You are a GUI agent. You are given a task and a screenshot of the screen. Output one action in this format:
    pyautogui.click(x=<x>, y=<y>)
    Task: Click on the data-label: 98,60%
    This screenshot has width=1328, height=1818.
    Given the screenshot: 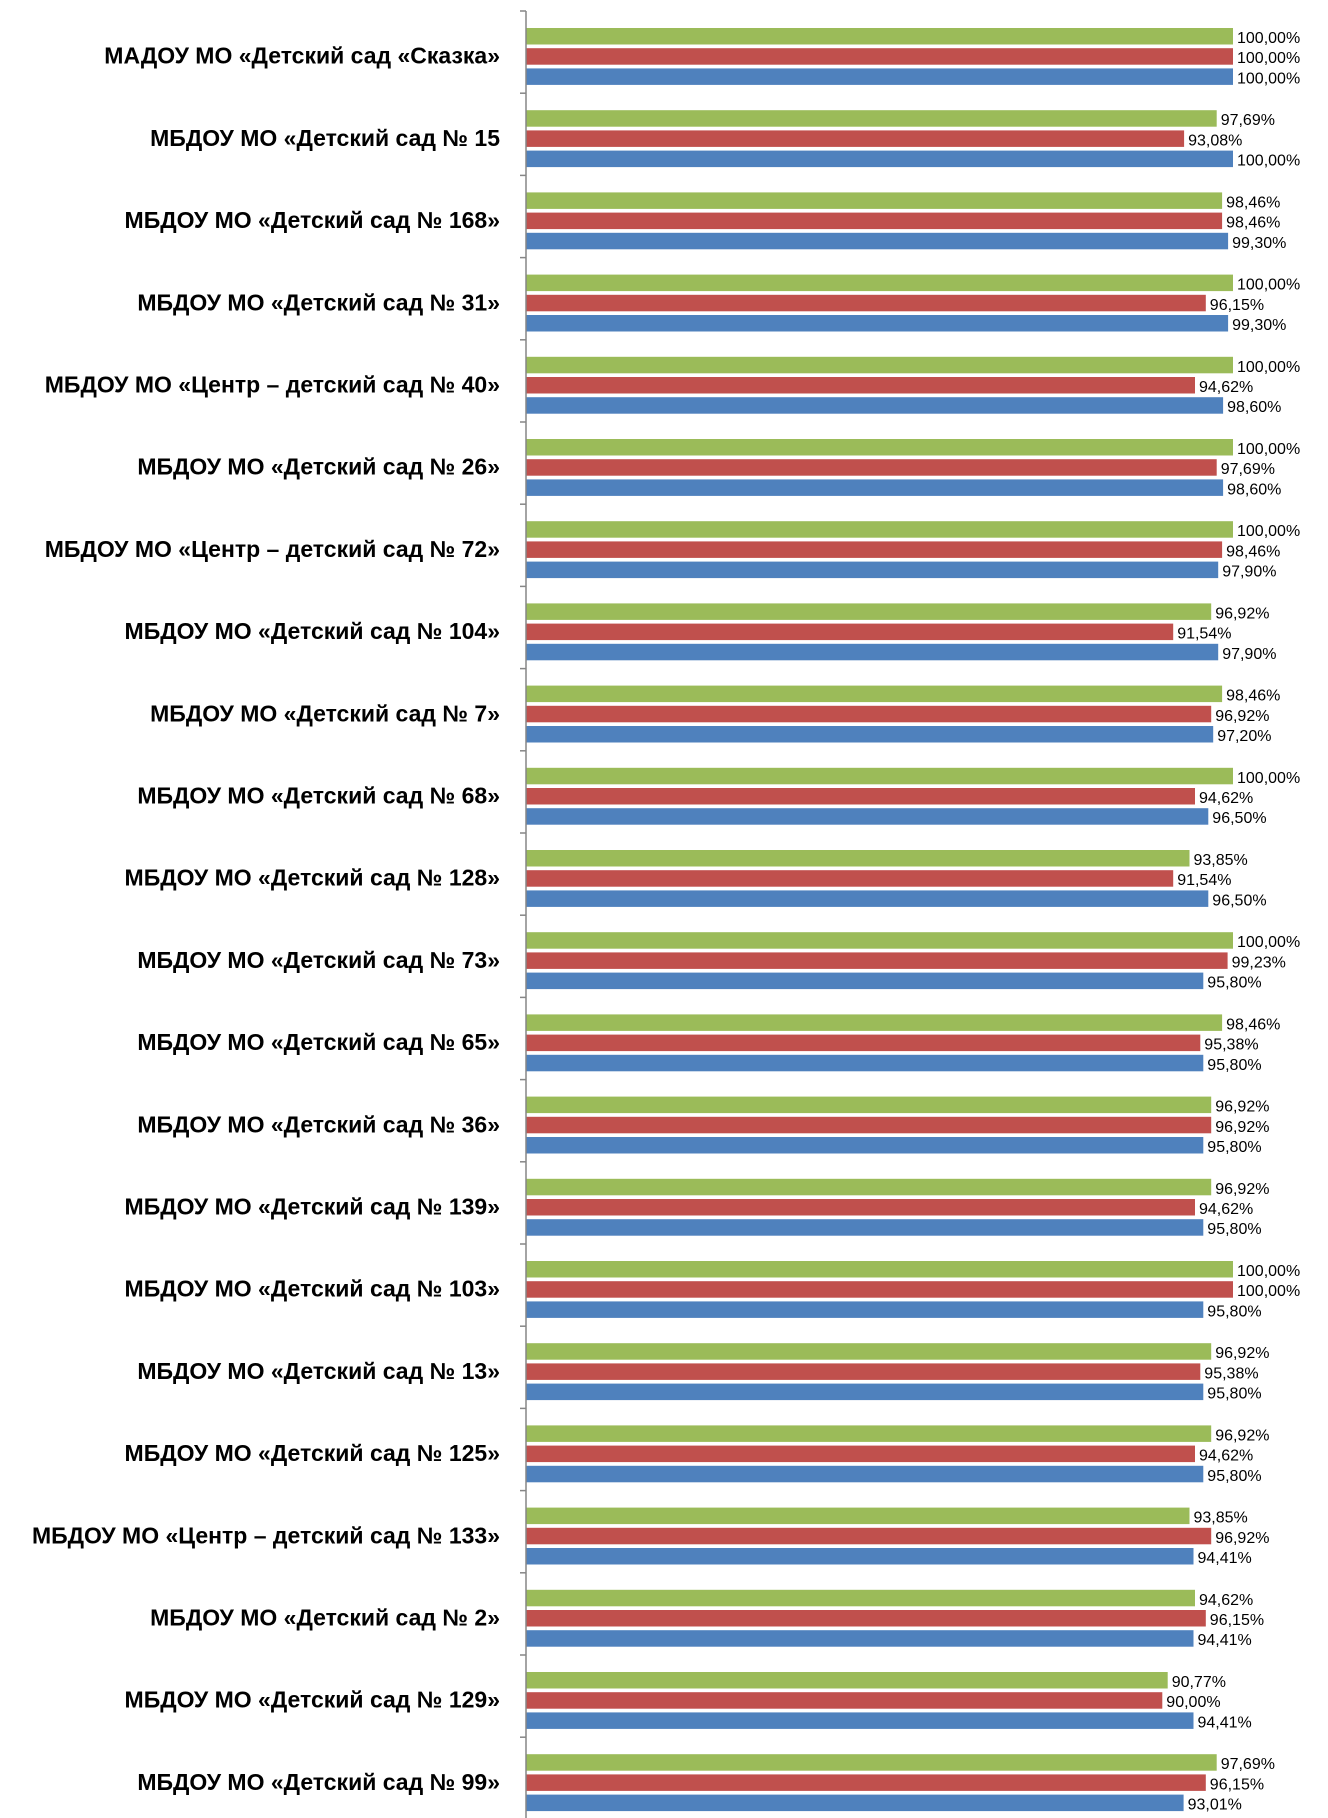 What is the action you would take?
    pyautogui.click(x=1254, y=407)
    